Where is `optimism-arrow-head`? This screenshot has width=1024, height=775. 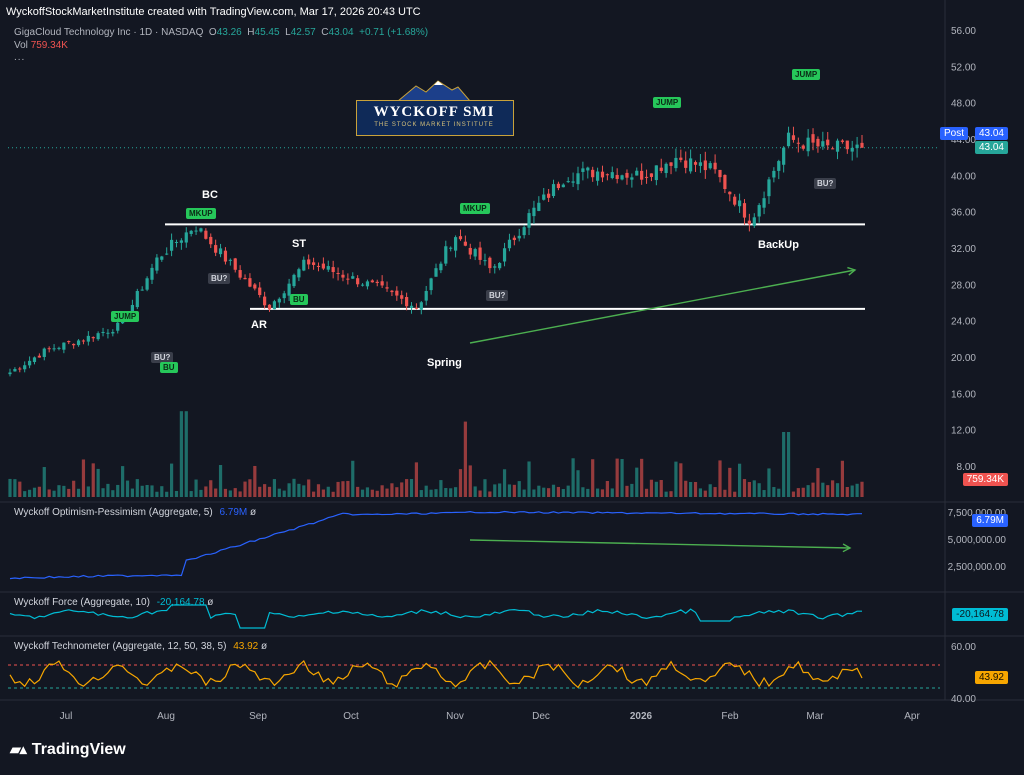
optimism-arrow-head is located at coordinates (847, 548).